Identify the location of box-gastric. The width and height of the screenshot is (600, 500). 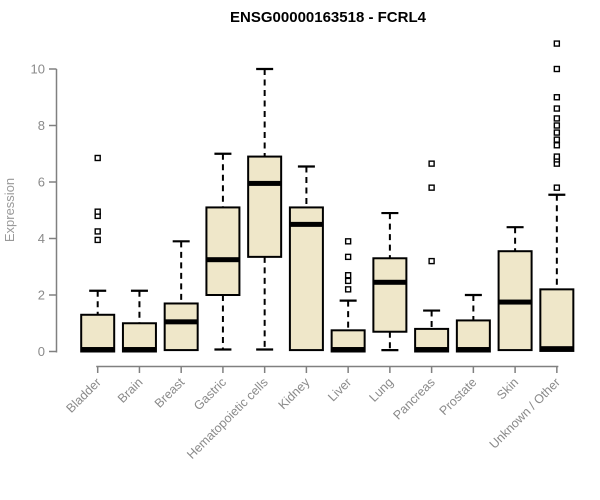
(223, 251).